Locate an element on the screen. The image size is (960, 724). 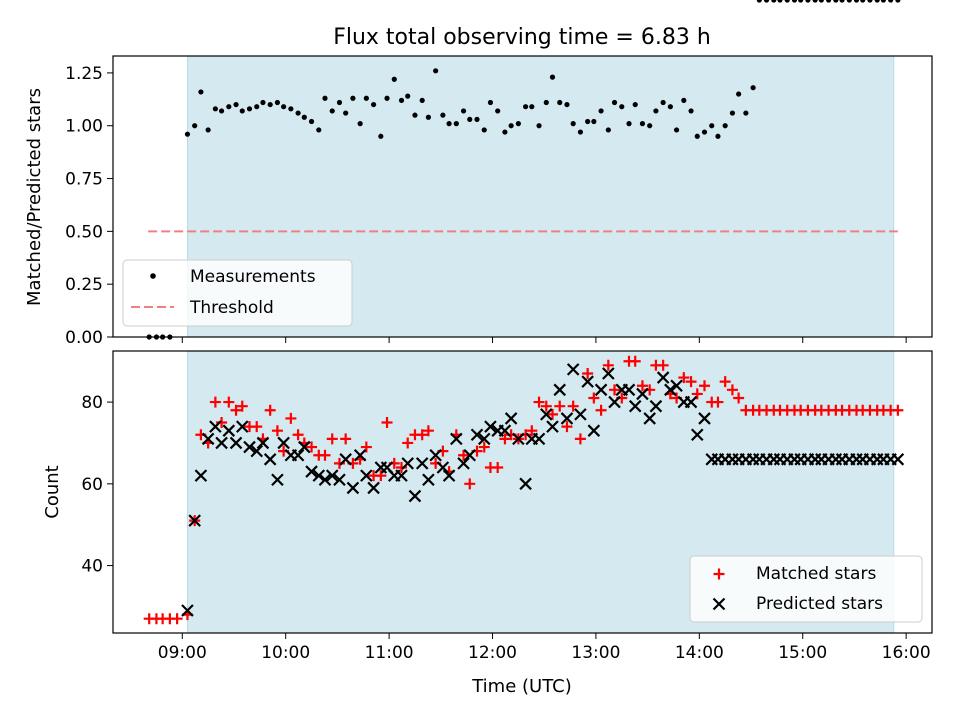
bottom-legend-box is located at coordinates (806, 589).